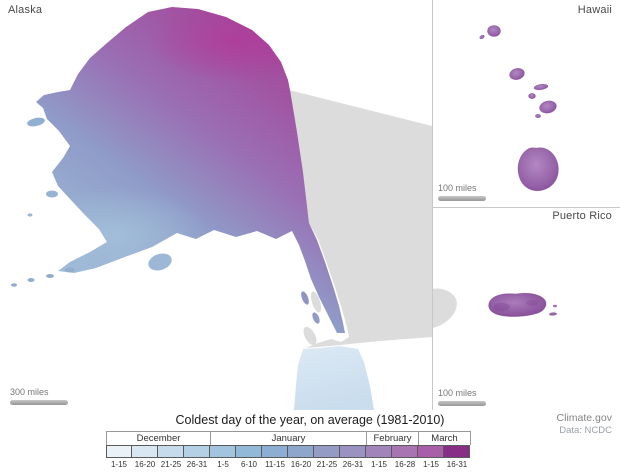 This screenshot has width=620, height=472. I want to click on alaska-scale-bar: 300 miles, so click(39, 396).